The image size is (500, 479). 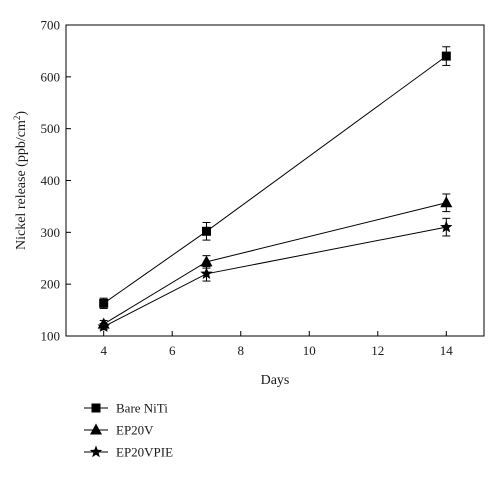 What do you see at coordinates (144, 452) in the screenshot?
I see `legend-label: EP20VPIE` at bounding box center [144, 452].